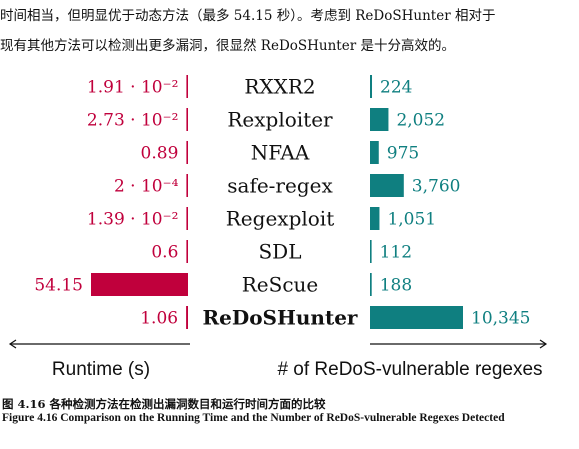 This screenshot has height=449, width=579. Describe the element at coordinates (279, 252) in the screenshot. I see `category-label-sdl: SDL` at that location.